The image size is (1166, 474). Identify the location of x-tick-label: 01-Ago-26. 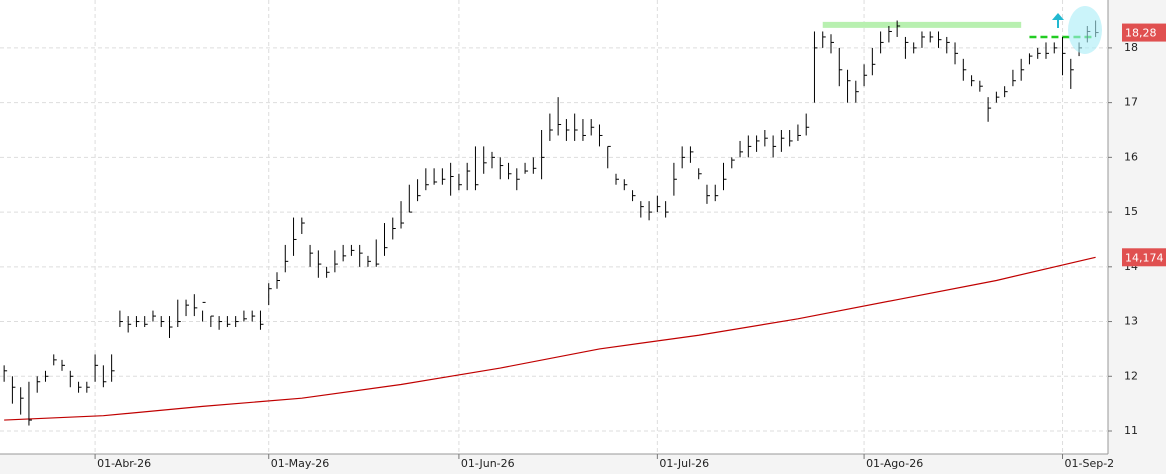
(894, 463).